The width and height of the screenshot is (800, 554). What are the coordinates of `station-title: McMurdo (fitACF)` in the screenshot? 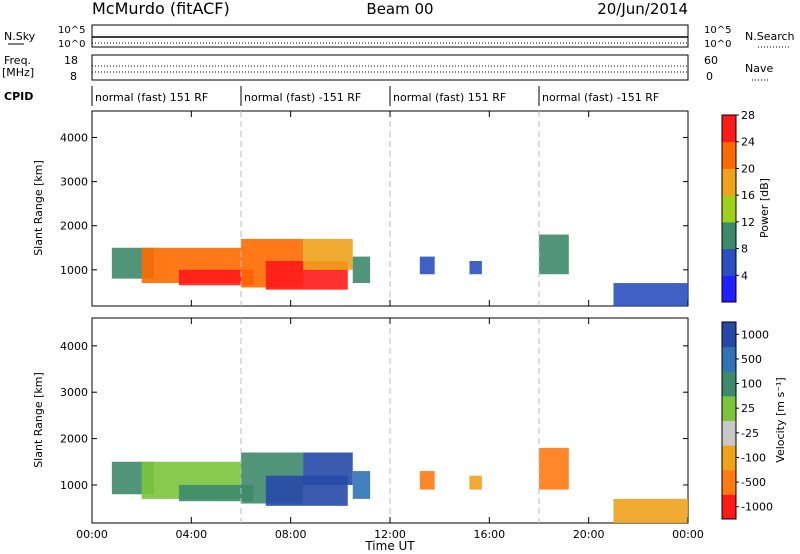 It's located at (161, 9).